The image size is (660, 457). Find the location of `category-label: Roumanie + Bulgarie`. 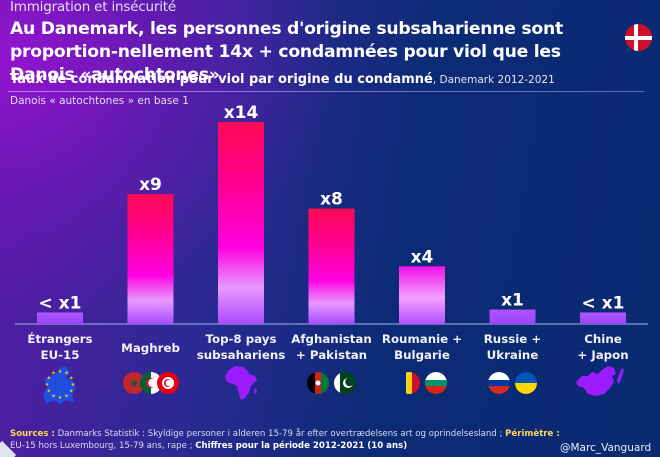

category-label: Roumanie + Bulgarie is located at coordinates (422, 347).